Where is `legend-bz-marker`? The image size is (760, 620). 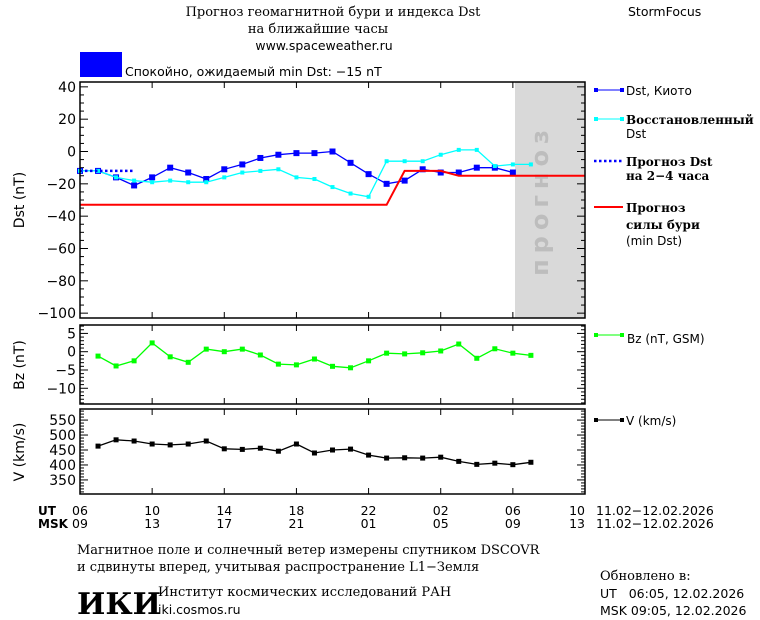
legend-bz-marker is located at coordinates (622, 335).